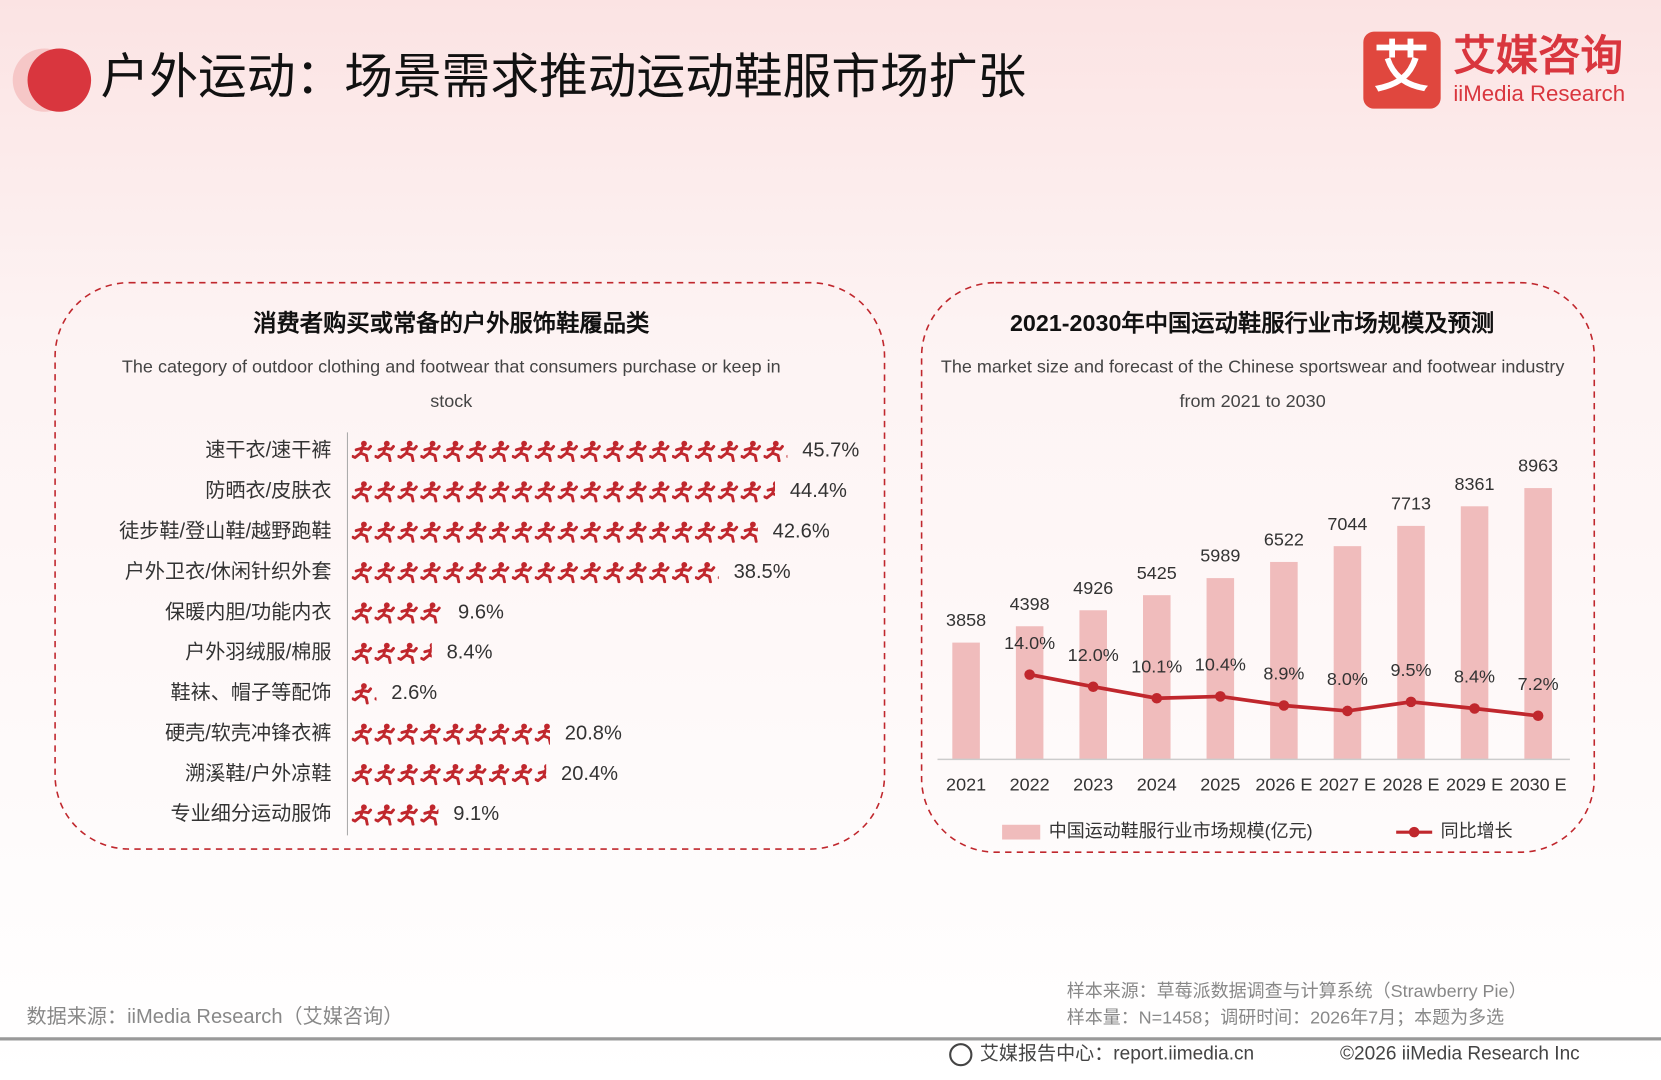 The height and width of the screenshot is (1080, 1661). What do you see at coordinates (1538, 684) in the screenshot?
I see `line-value-label: 7.2%` at bounding box center [1538, 684].